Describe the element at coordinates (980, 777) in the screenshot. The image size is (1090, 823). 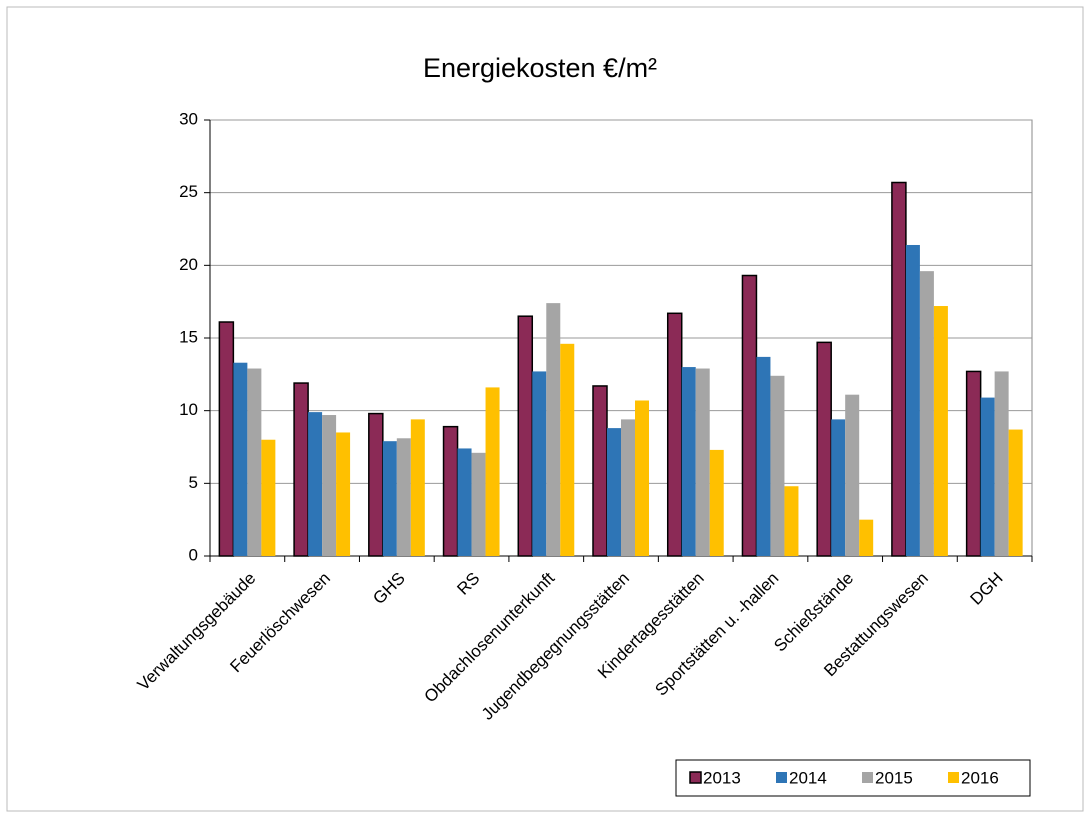
I see `legend-label: 2016` at that location.